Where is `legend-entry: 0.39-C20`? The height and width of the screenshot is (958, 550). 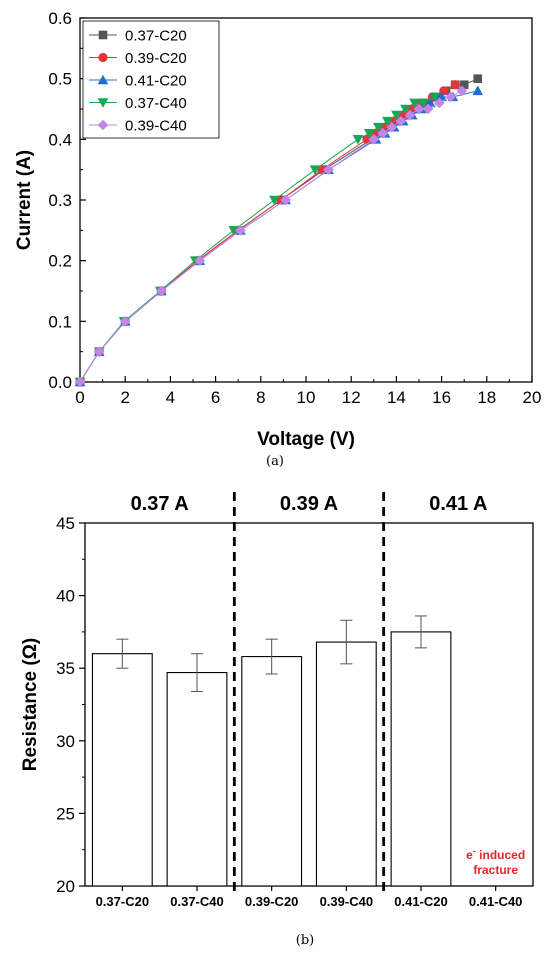
legend-entry: 0.39-C20 is located at coordinates (156, 58).